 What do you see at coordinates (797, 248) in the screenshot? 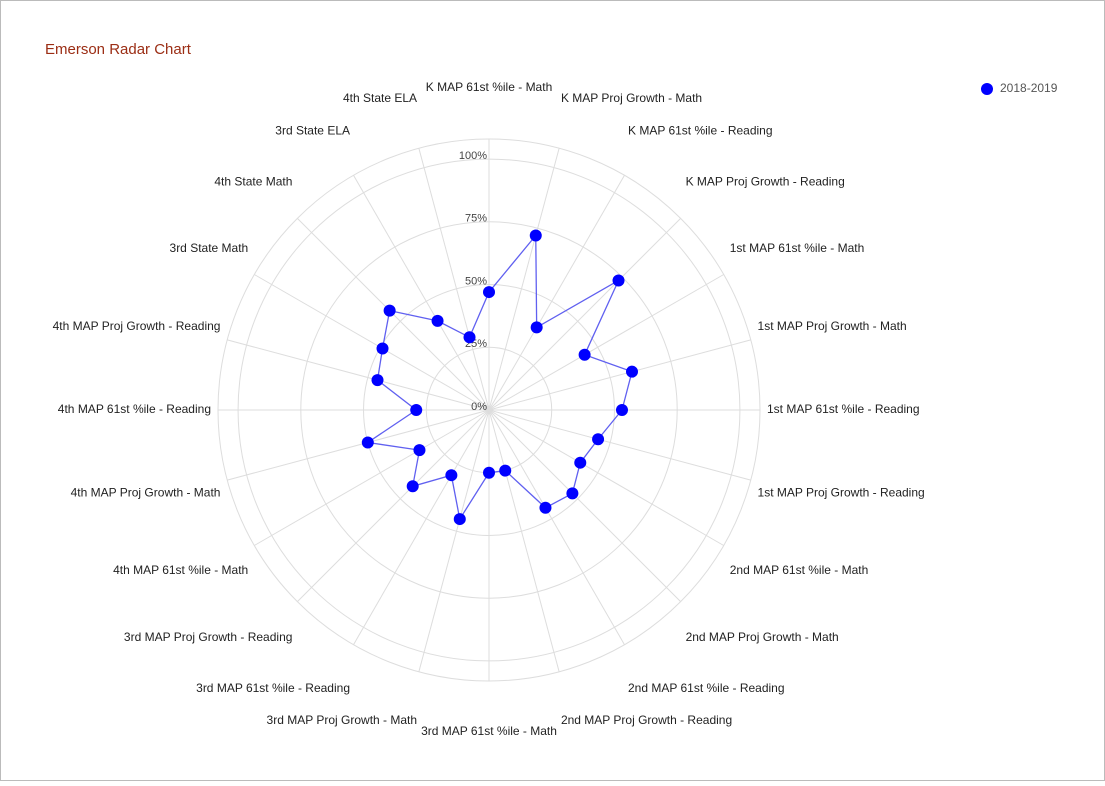
I see `category-label: 1st MAP 61st %ile - Math` at bounding box center [797, 248].